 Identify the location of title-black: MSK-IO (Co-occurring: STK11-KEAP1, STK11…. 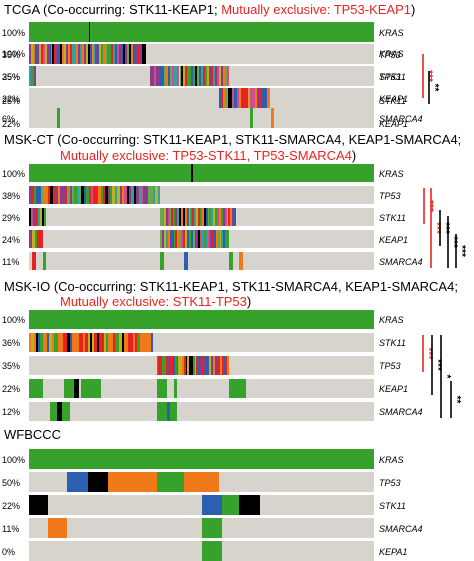
(231, 286).